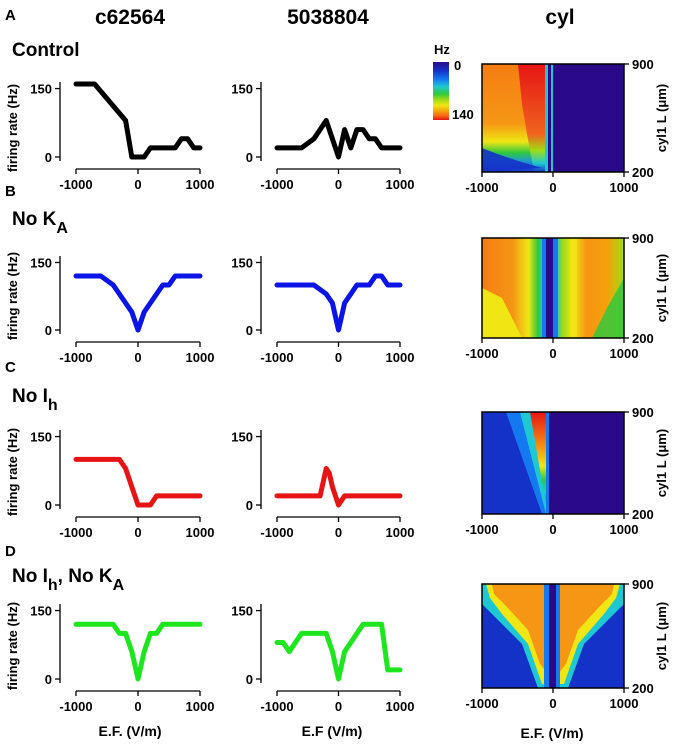 This screenshot has height=745, width=680. I want to click on heatmap-c-center-line, so click(550, 463).